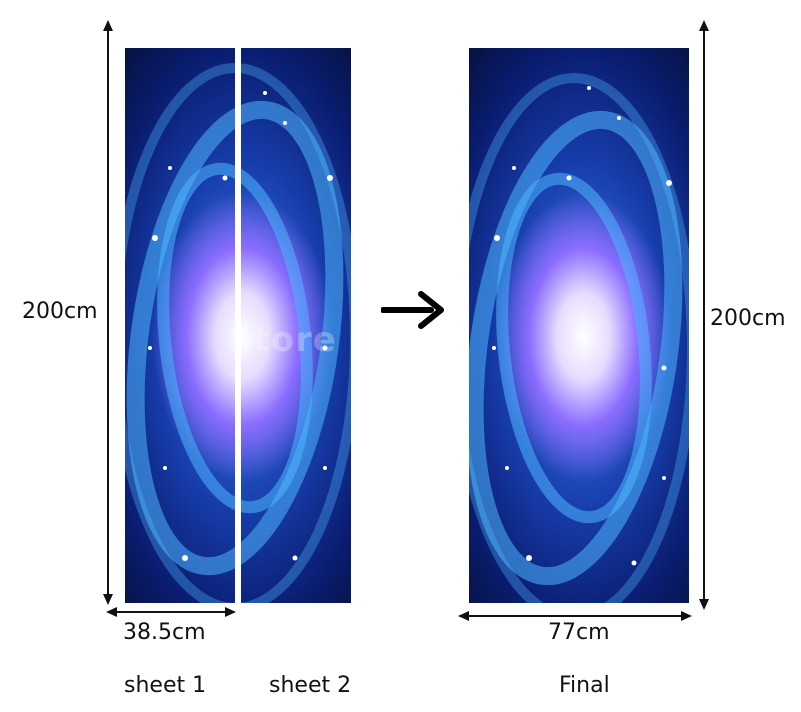 This screenshot has height=712, width=801. I want to click on sheet-width-label: 38.5cm, so click(164, 632).